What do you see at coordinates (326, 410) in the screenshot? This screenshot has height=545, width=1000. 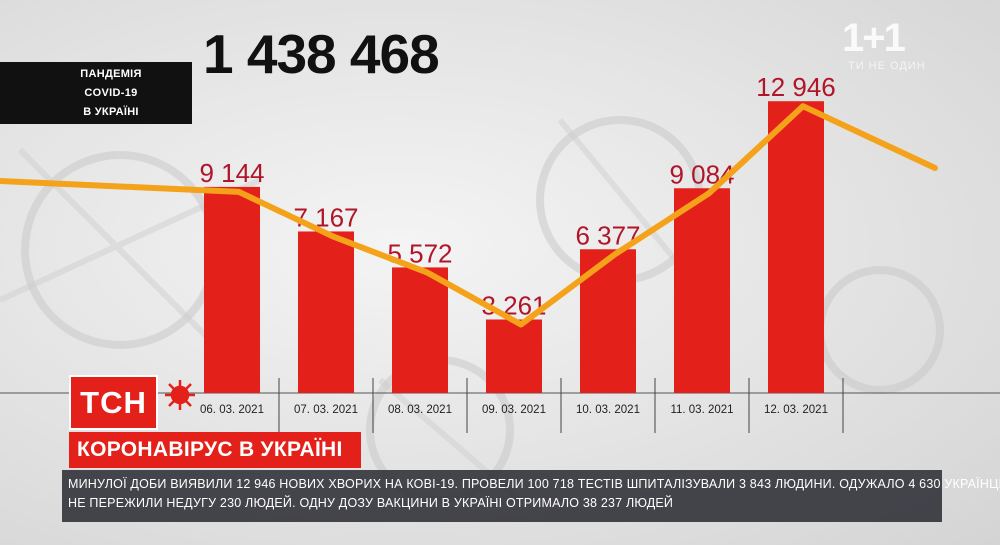 I see `x-tick-label-2: 07. 03. 2021` at bounding box center [326, 410].